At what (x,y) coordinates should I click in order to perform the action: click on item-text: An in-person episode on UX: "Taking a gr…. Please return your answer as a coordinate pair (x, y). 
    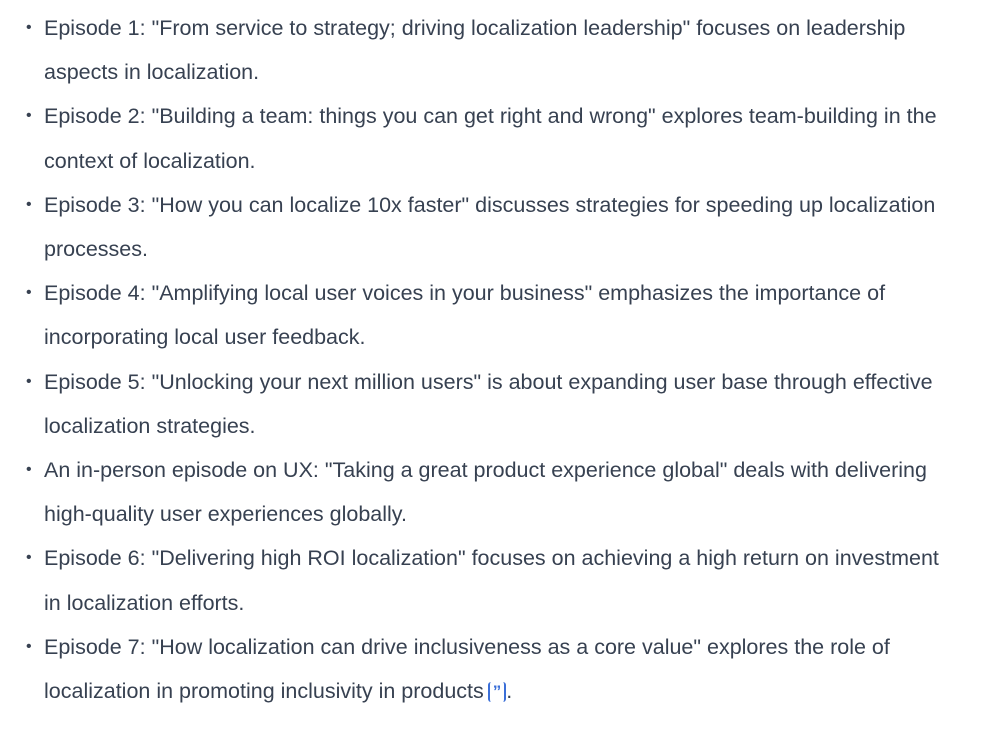
    Looking at the image, I should click on (485, 492).